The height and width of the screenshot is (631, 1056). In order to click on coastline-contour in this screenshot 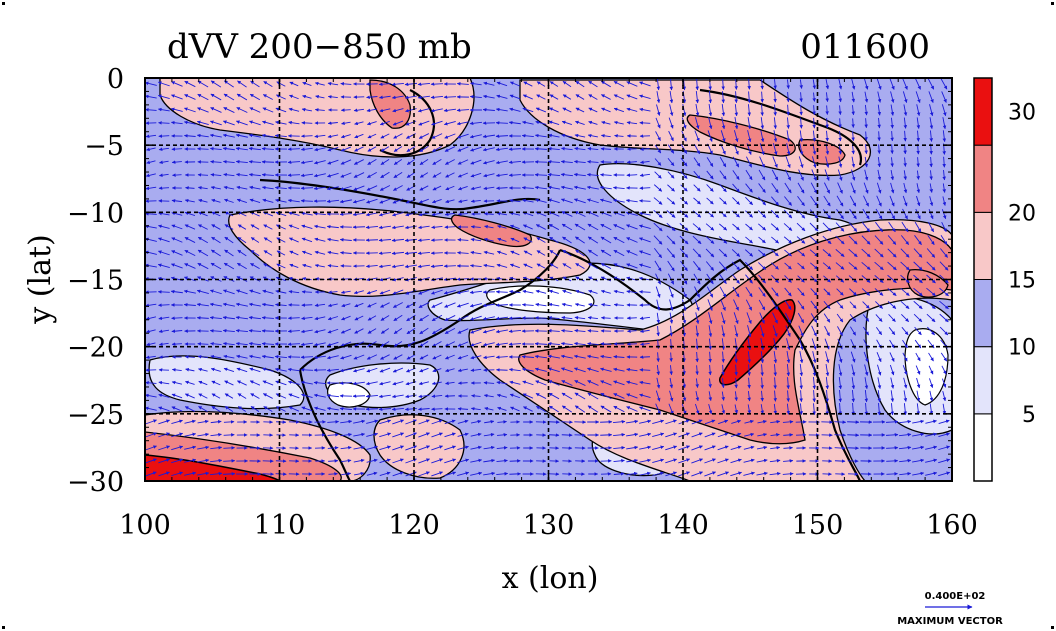, I will do `click(625, 279)`.